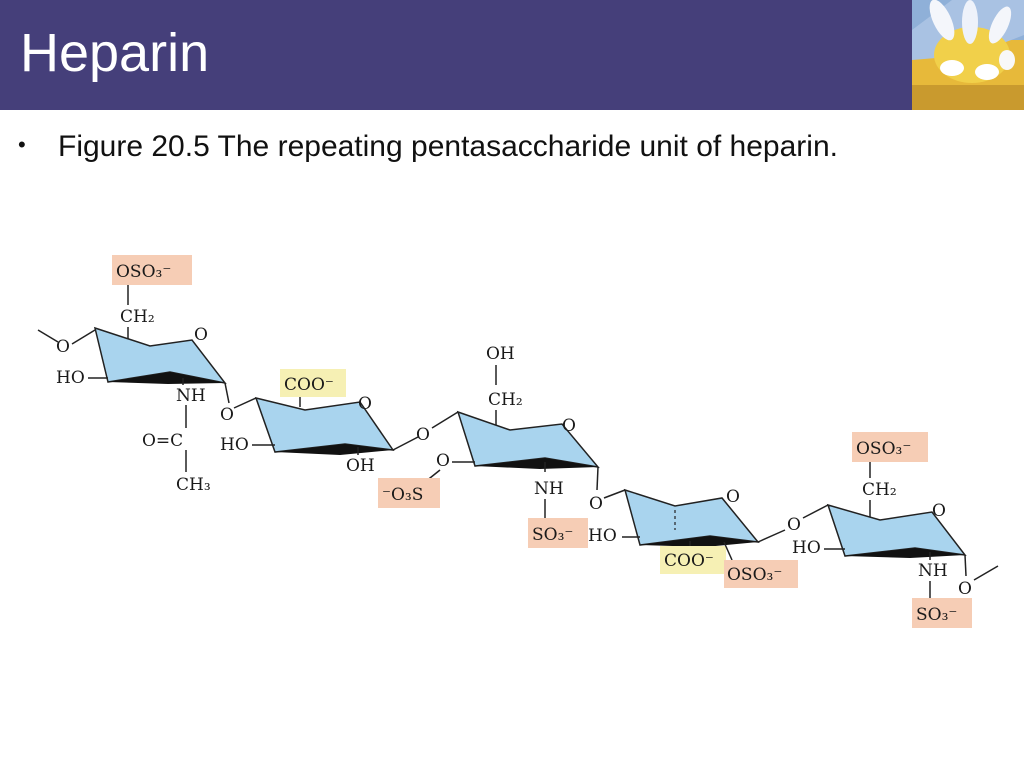 The image size is (1024, 768). What do you see at coordinates (234, 445) in the screenshot?
I see `unit2-ho-label: HO` at bounding box center [234, 445].